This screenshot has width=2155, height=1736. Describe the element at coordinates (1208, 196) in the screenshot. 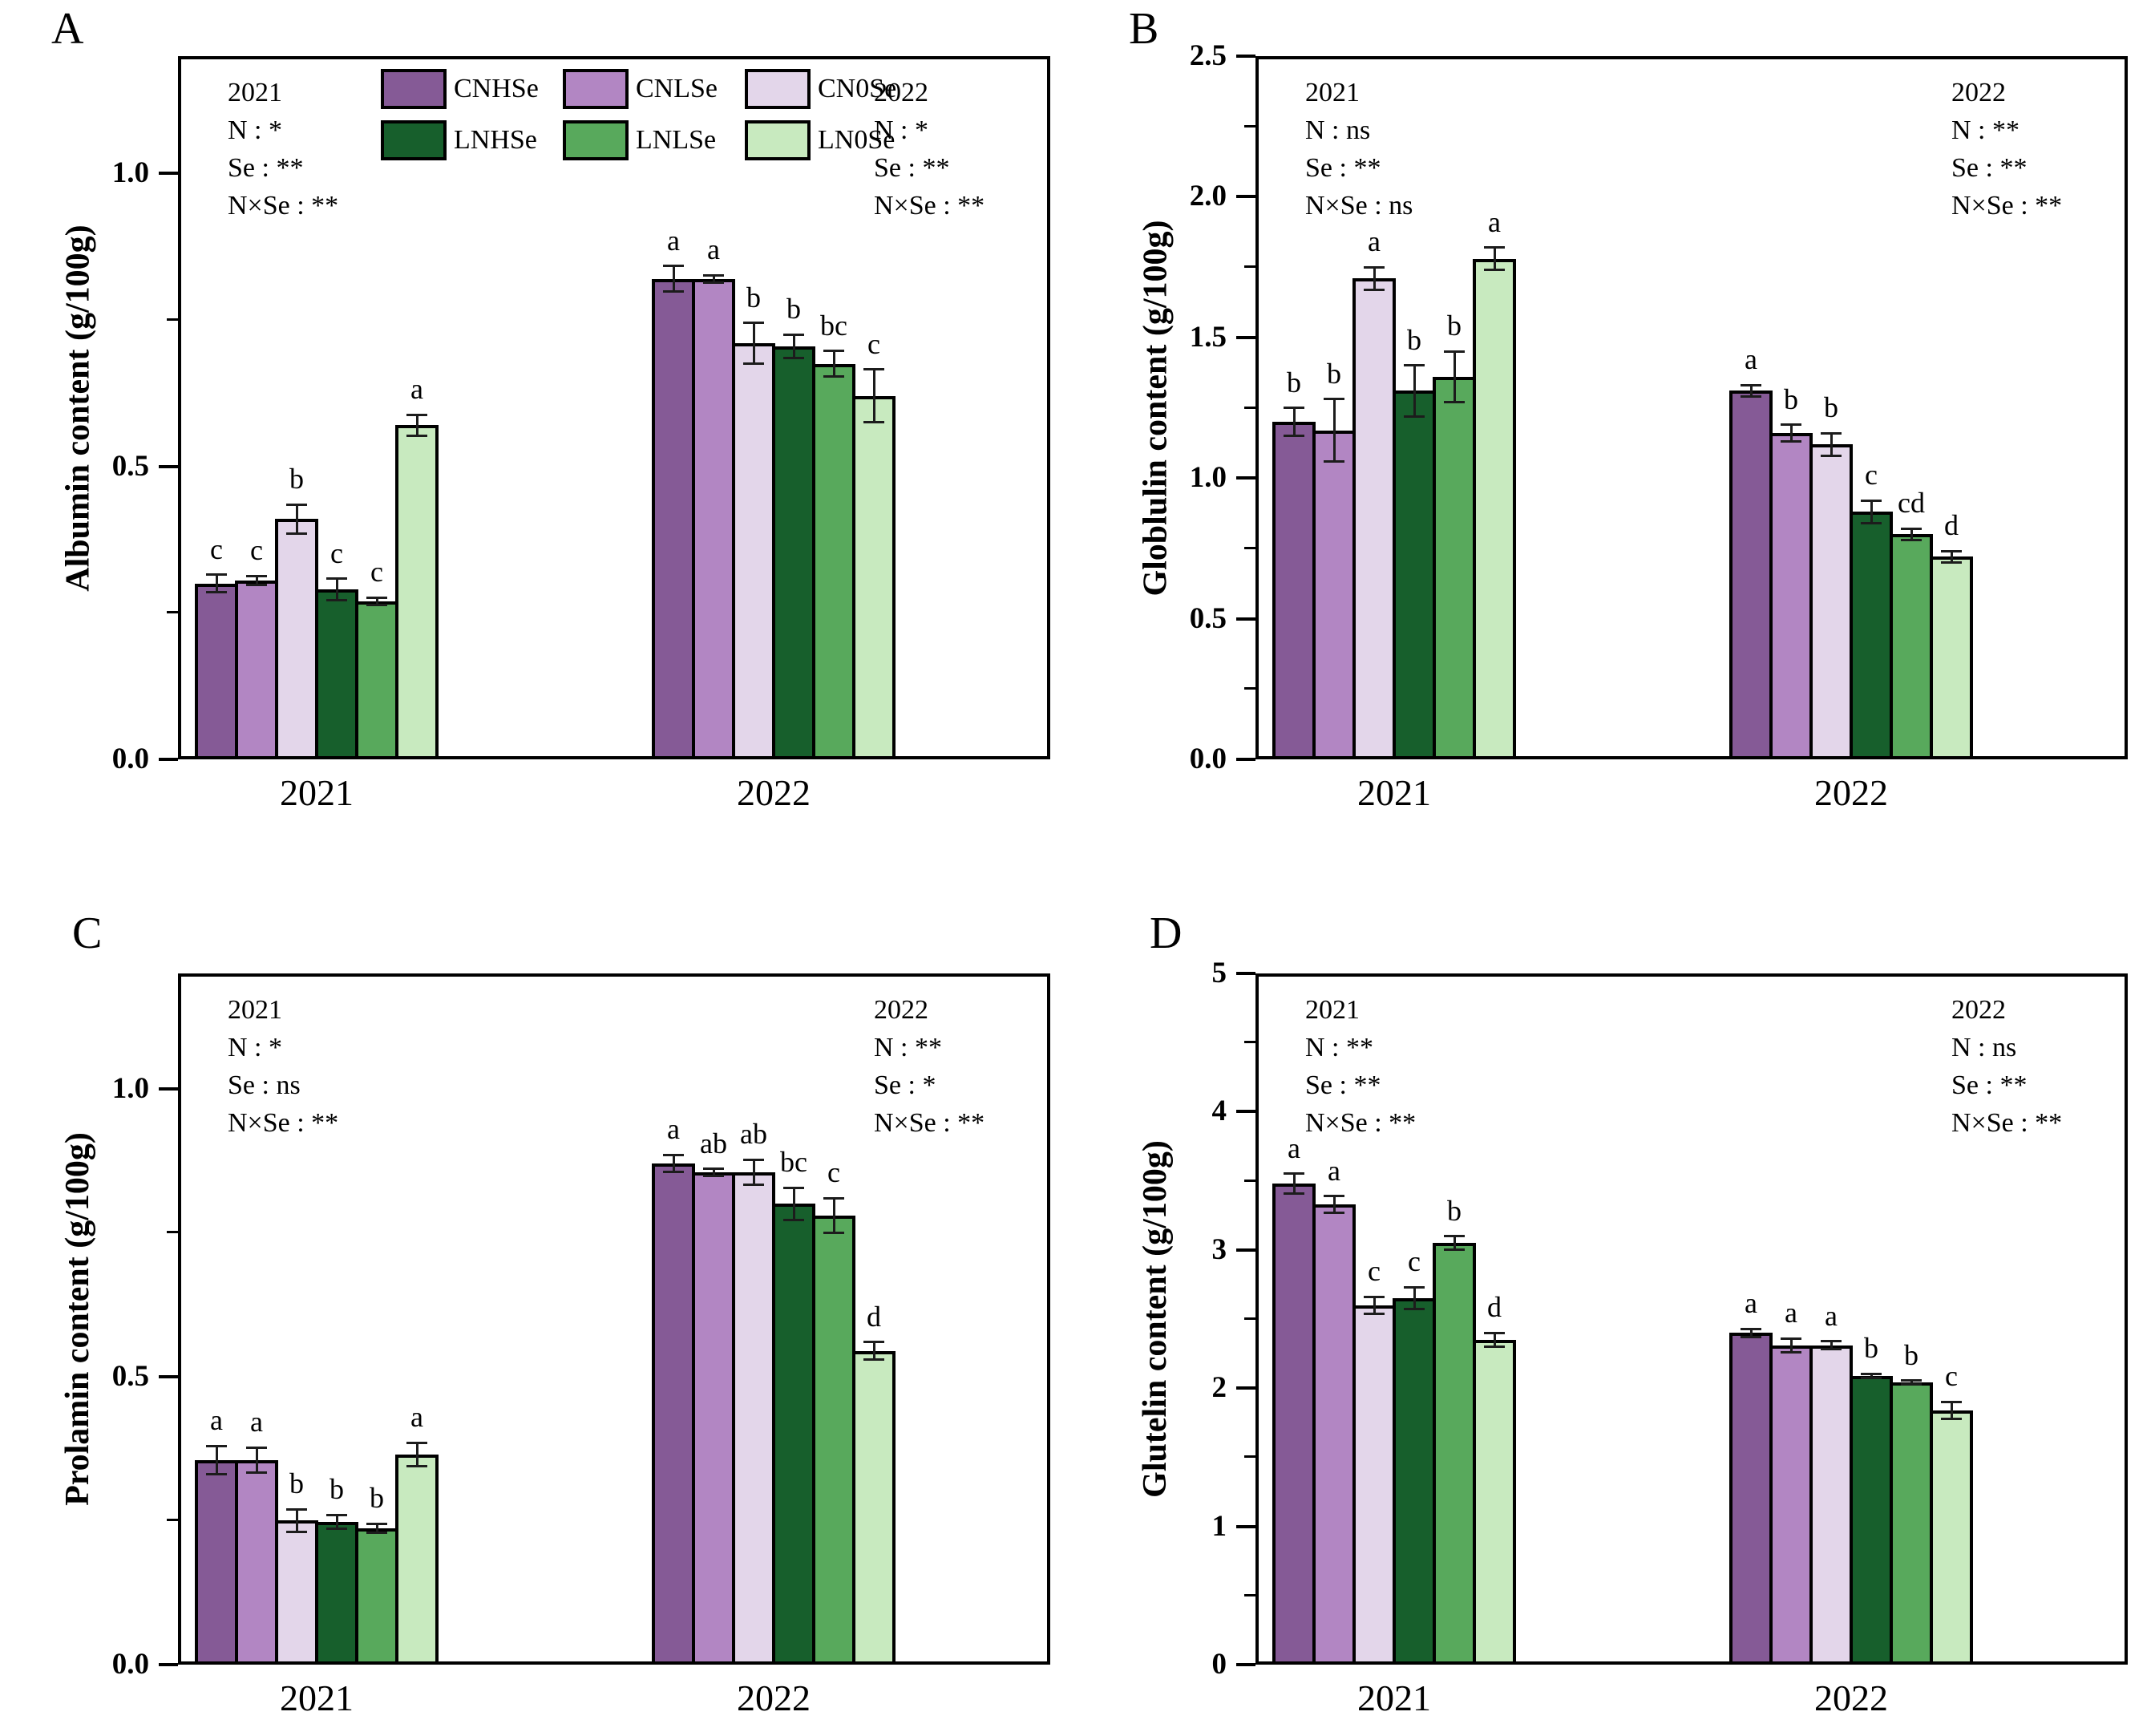

I see `y-tick-label: 2.0` at that location.